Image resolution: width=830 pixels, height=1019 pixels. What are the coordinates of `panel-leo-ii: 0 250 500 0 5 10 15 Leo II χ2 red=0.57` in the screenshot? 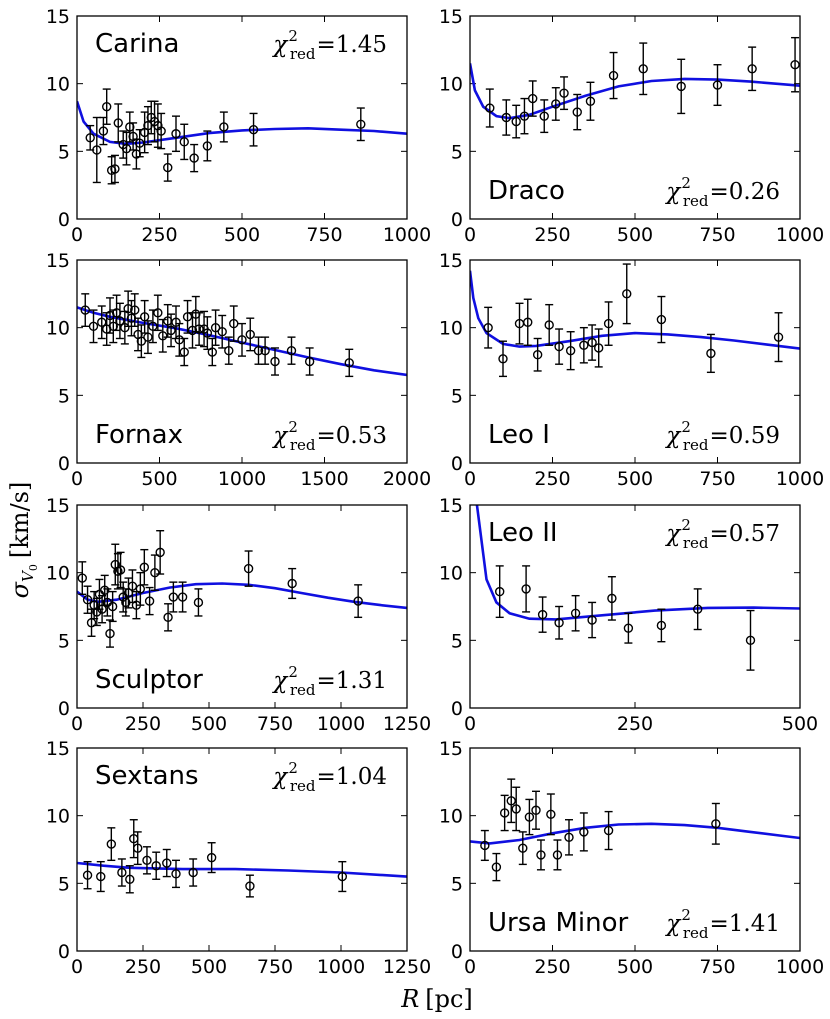 It's located at (628, 615).